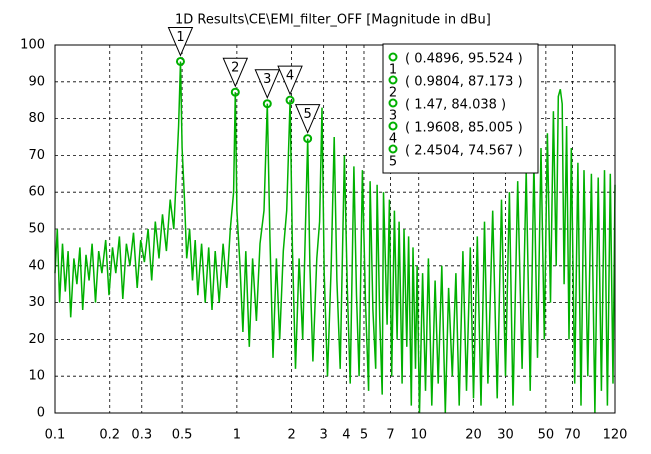 This screenshot has height=454, width=651. Describe the element at coordinates (393, 116) in the screenshot. I see `legend-marker-number: 3` at that location.